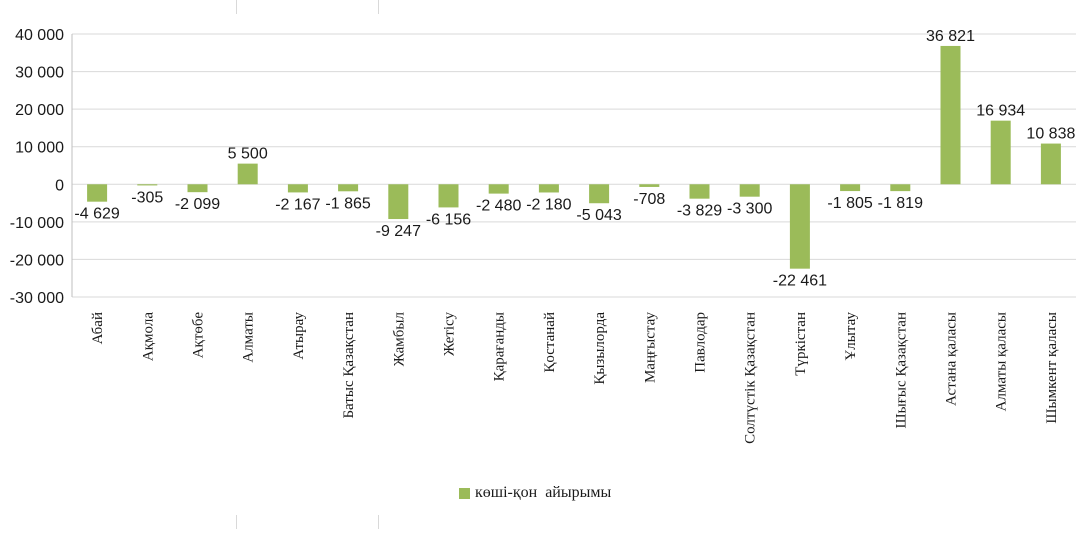  I want to click on x-tick-label: Ақтөбе, so click(199, 335).